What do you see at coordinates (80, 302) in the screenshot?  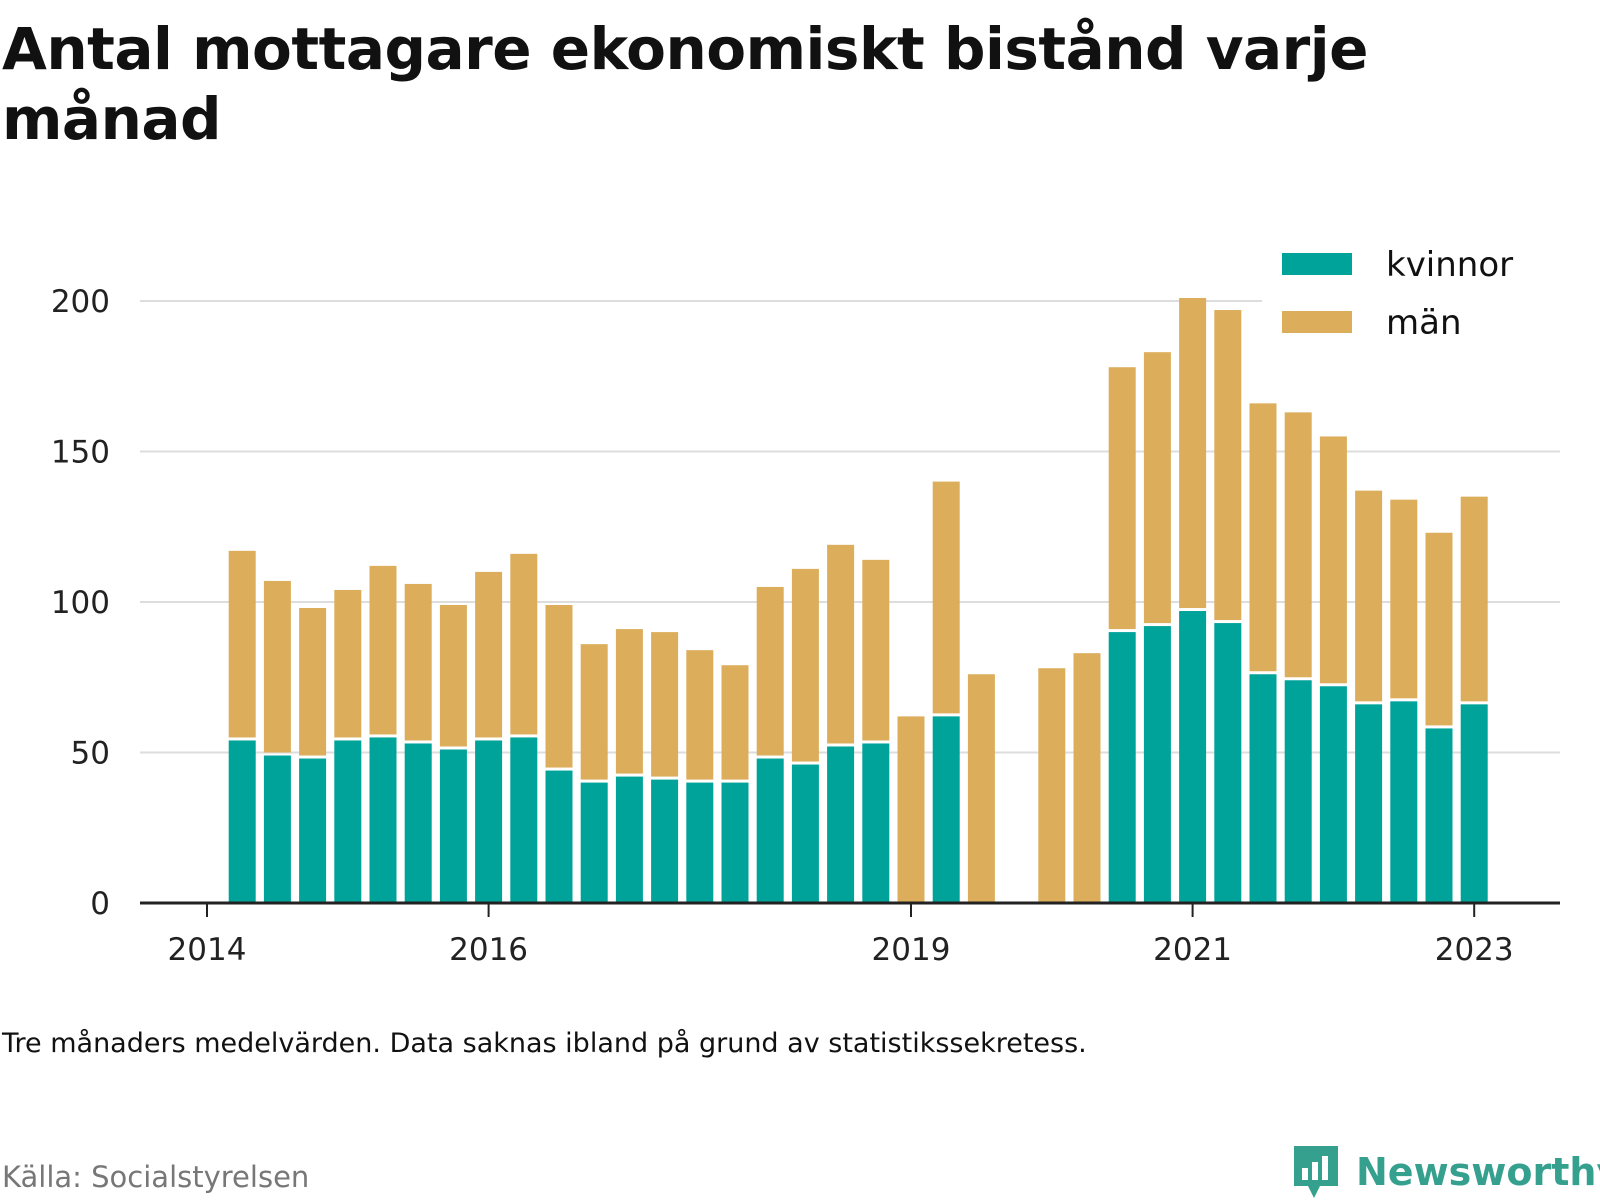 I see `y-tick-label: 200` at bounding box center [80, 302].